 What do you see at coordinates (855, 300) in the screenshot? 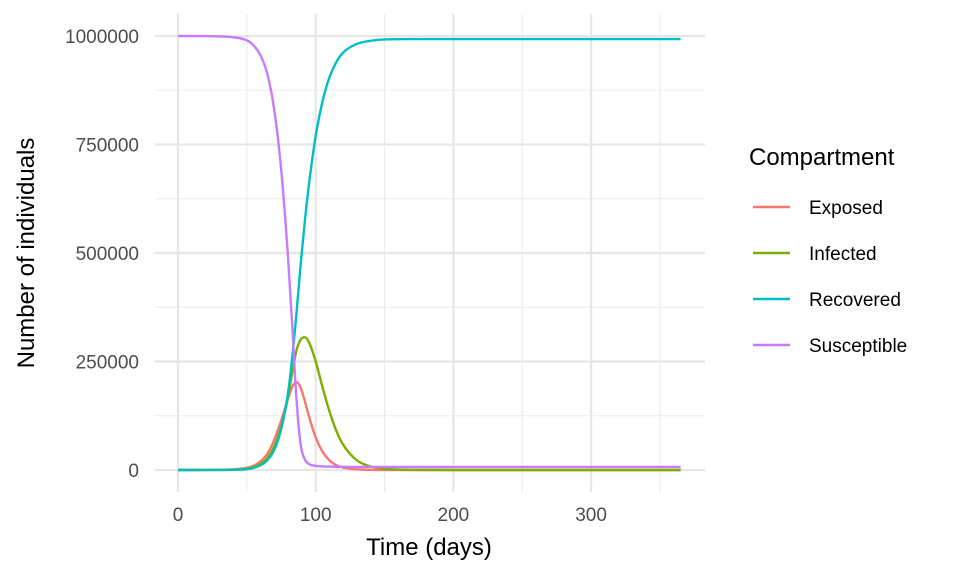
I see `legend-label: Recovered` at bounding box center [855, 300].